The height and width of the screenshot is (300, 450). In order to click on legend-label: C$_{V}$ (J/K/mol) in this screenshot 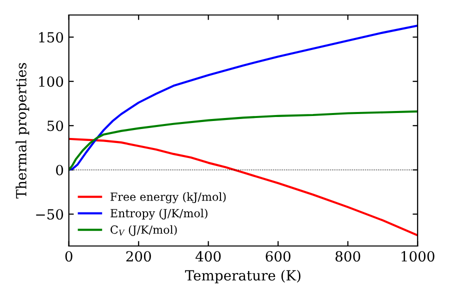, I will do `click(143, 230)`.